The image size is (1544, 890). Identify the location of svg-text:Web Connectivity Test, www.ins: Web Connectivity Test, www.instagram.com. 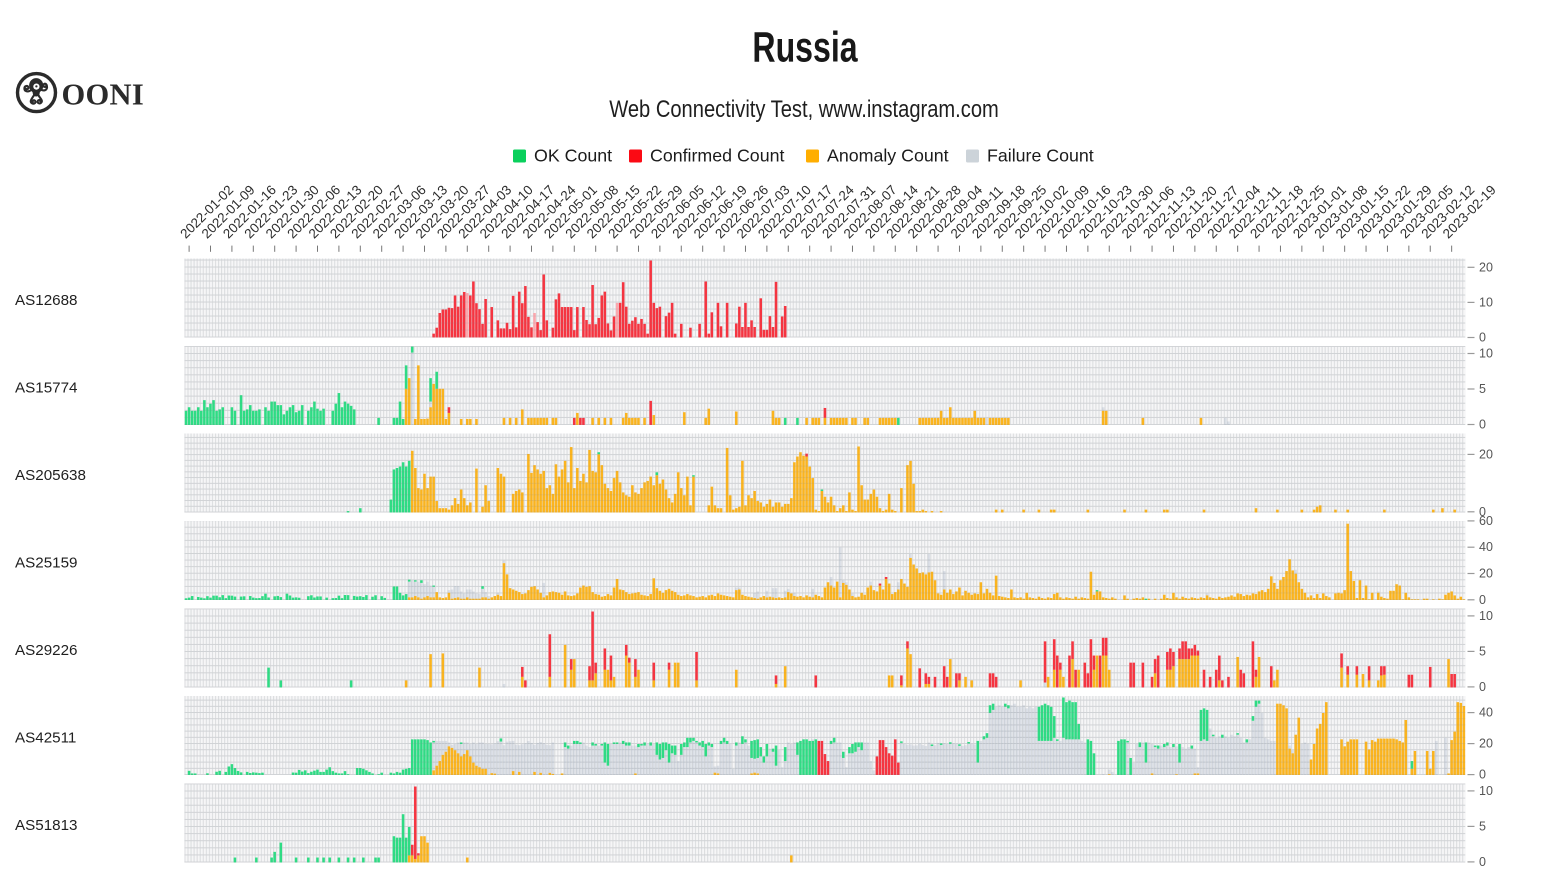
(804, 108).